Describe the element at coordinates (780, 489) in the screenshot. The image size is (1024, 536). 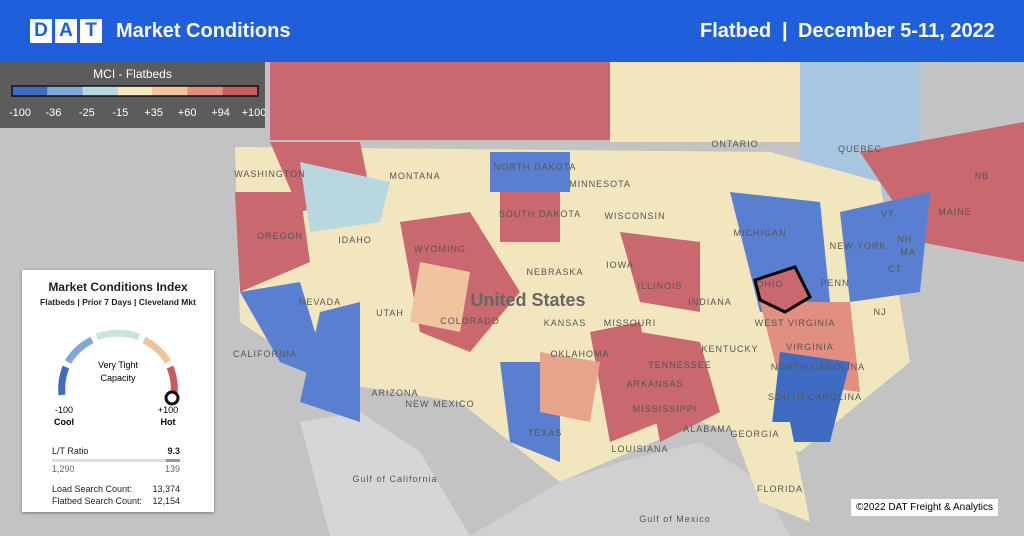
I see `map-label: FLORIDA` at that location.